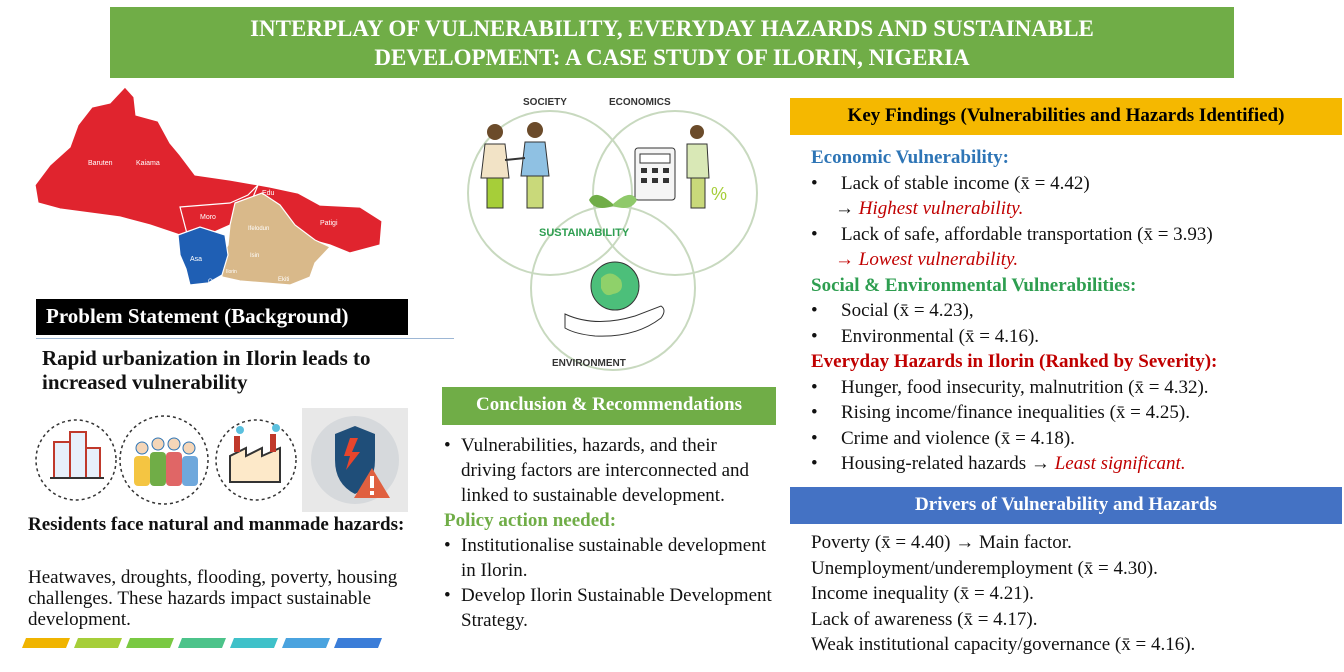 The height and width of the screenshot is (672, 1344). I want to click on drivers-header: Drivers of Vulnerability and Hazards, so click(1066, 505).